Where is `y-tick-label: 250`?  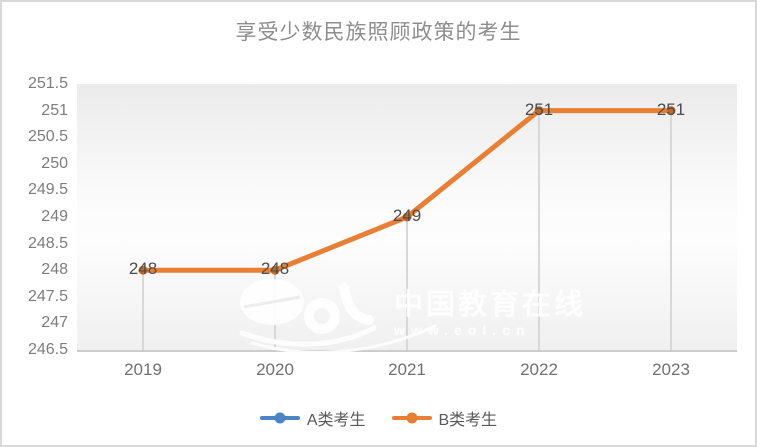
y-tick-label: 250 is located at coordinates (54, 163).